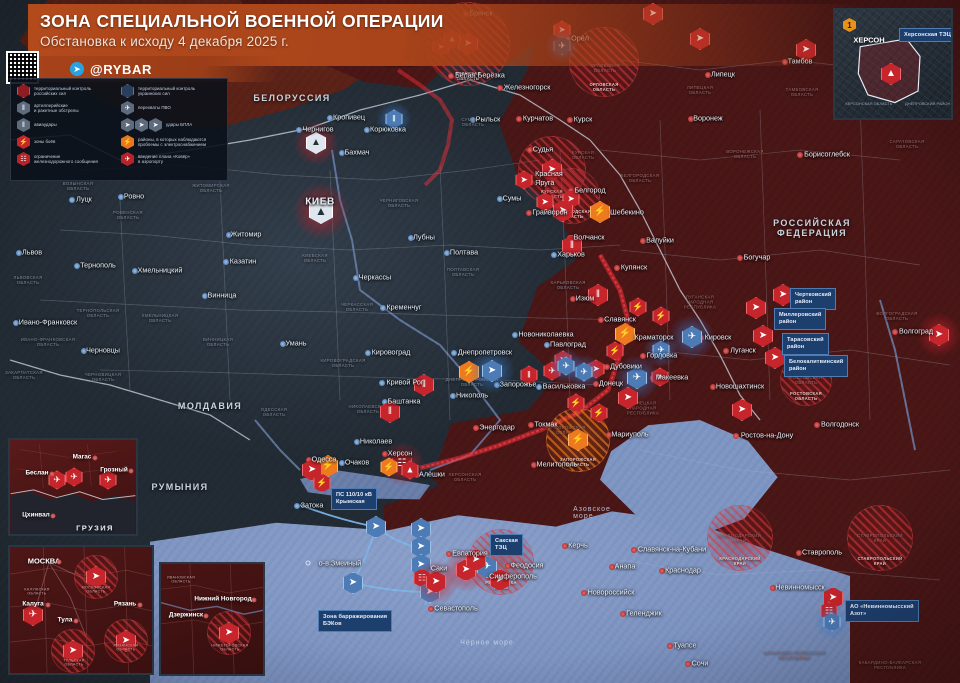  Describe the element at coordinates (723, 74) in the screenshot. I see `city-label: Липецк` at that location.